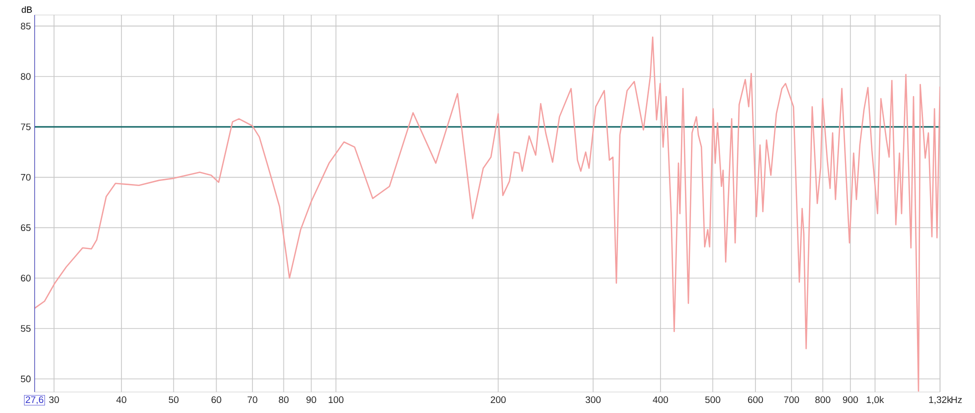  Describe the element at coordinates (25, 228) in the screenshot. I see `y-tick-label: 65` at that location.